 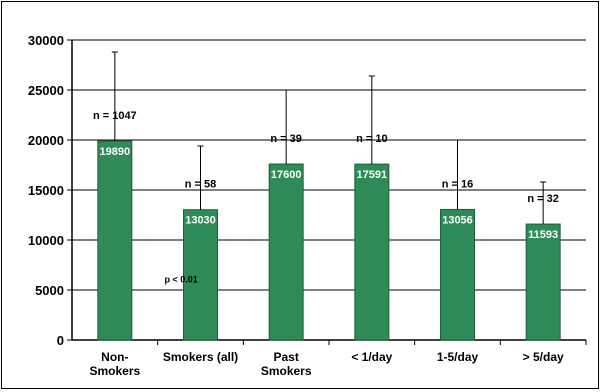 What do you see at coordinates (46, 40) in the screenshot?
I see `y-tick-label: 30000` at bounding box center [46, 40].